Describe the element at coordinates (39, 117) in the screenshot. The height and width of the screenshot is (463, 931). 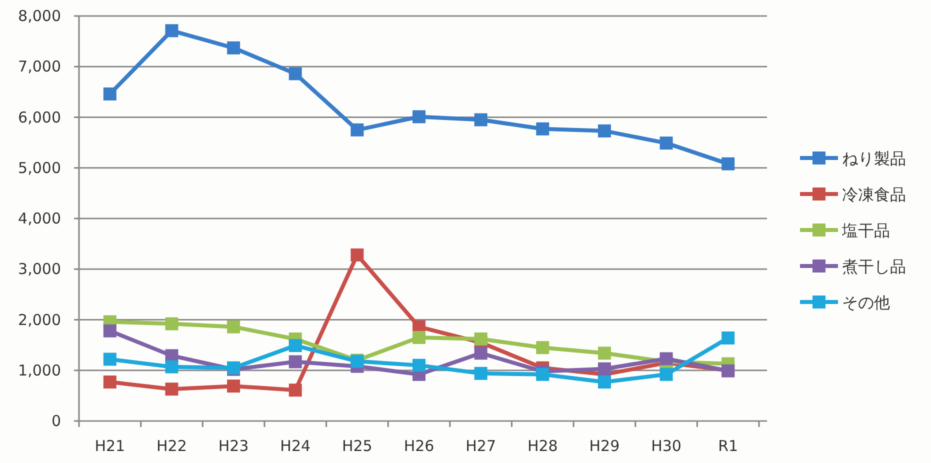
I see `y-tick-label: 6,000` at that location.